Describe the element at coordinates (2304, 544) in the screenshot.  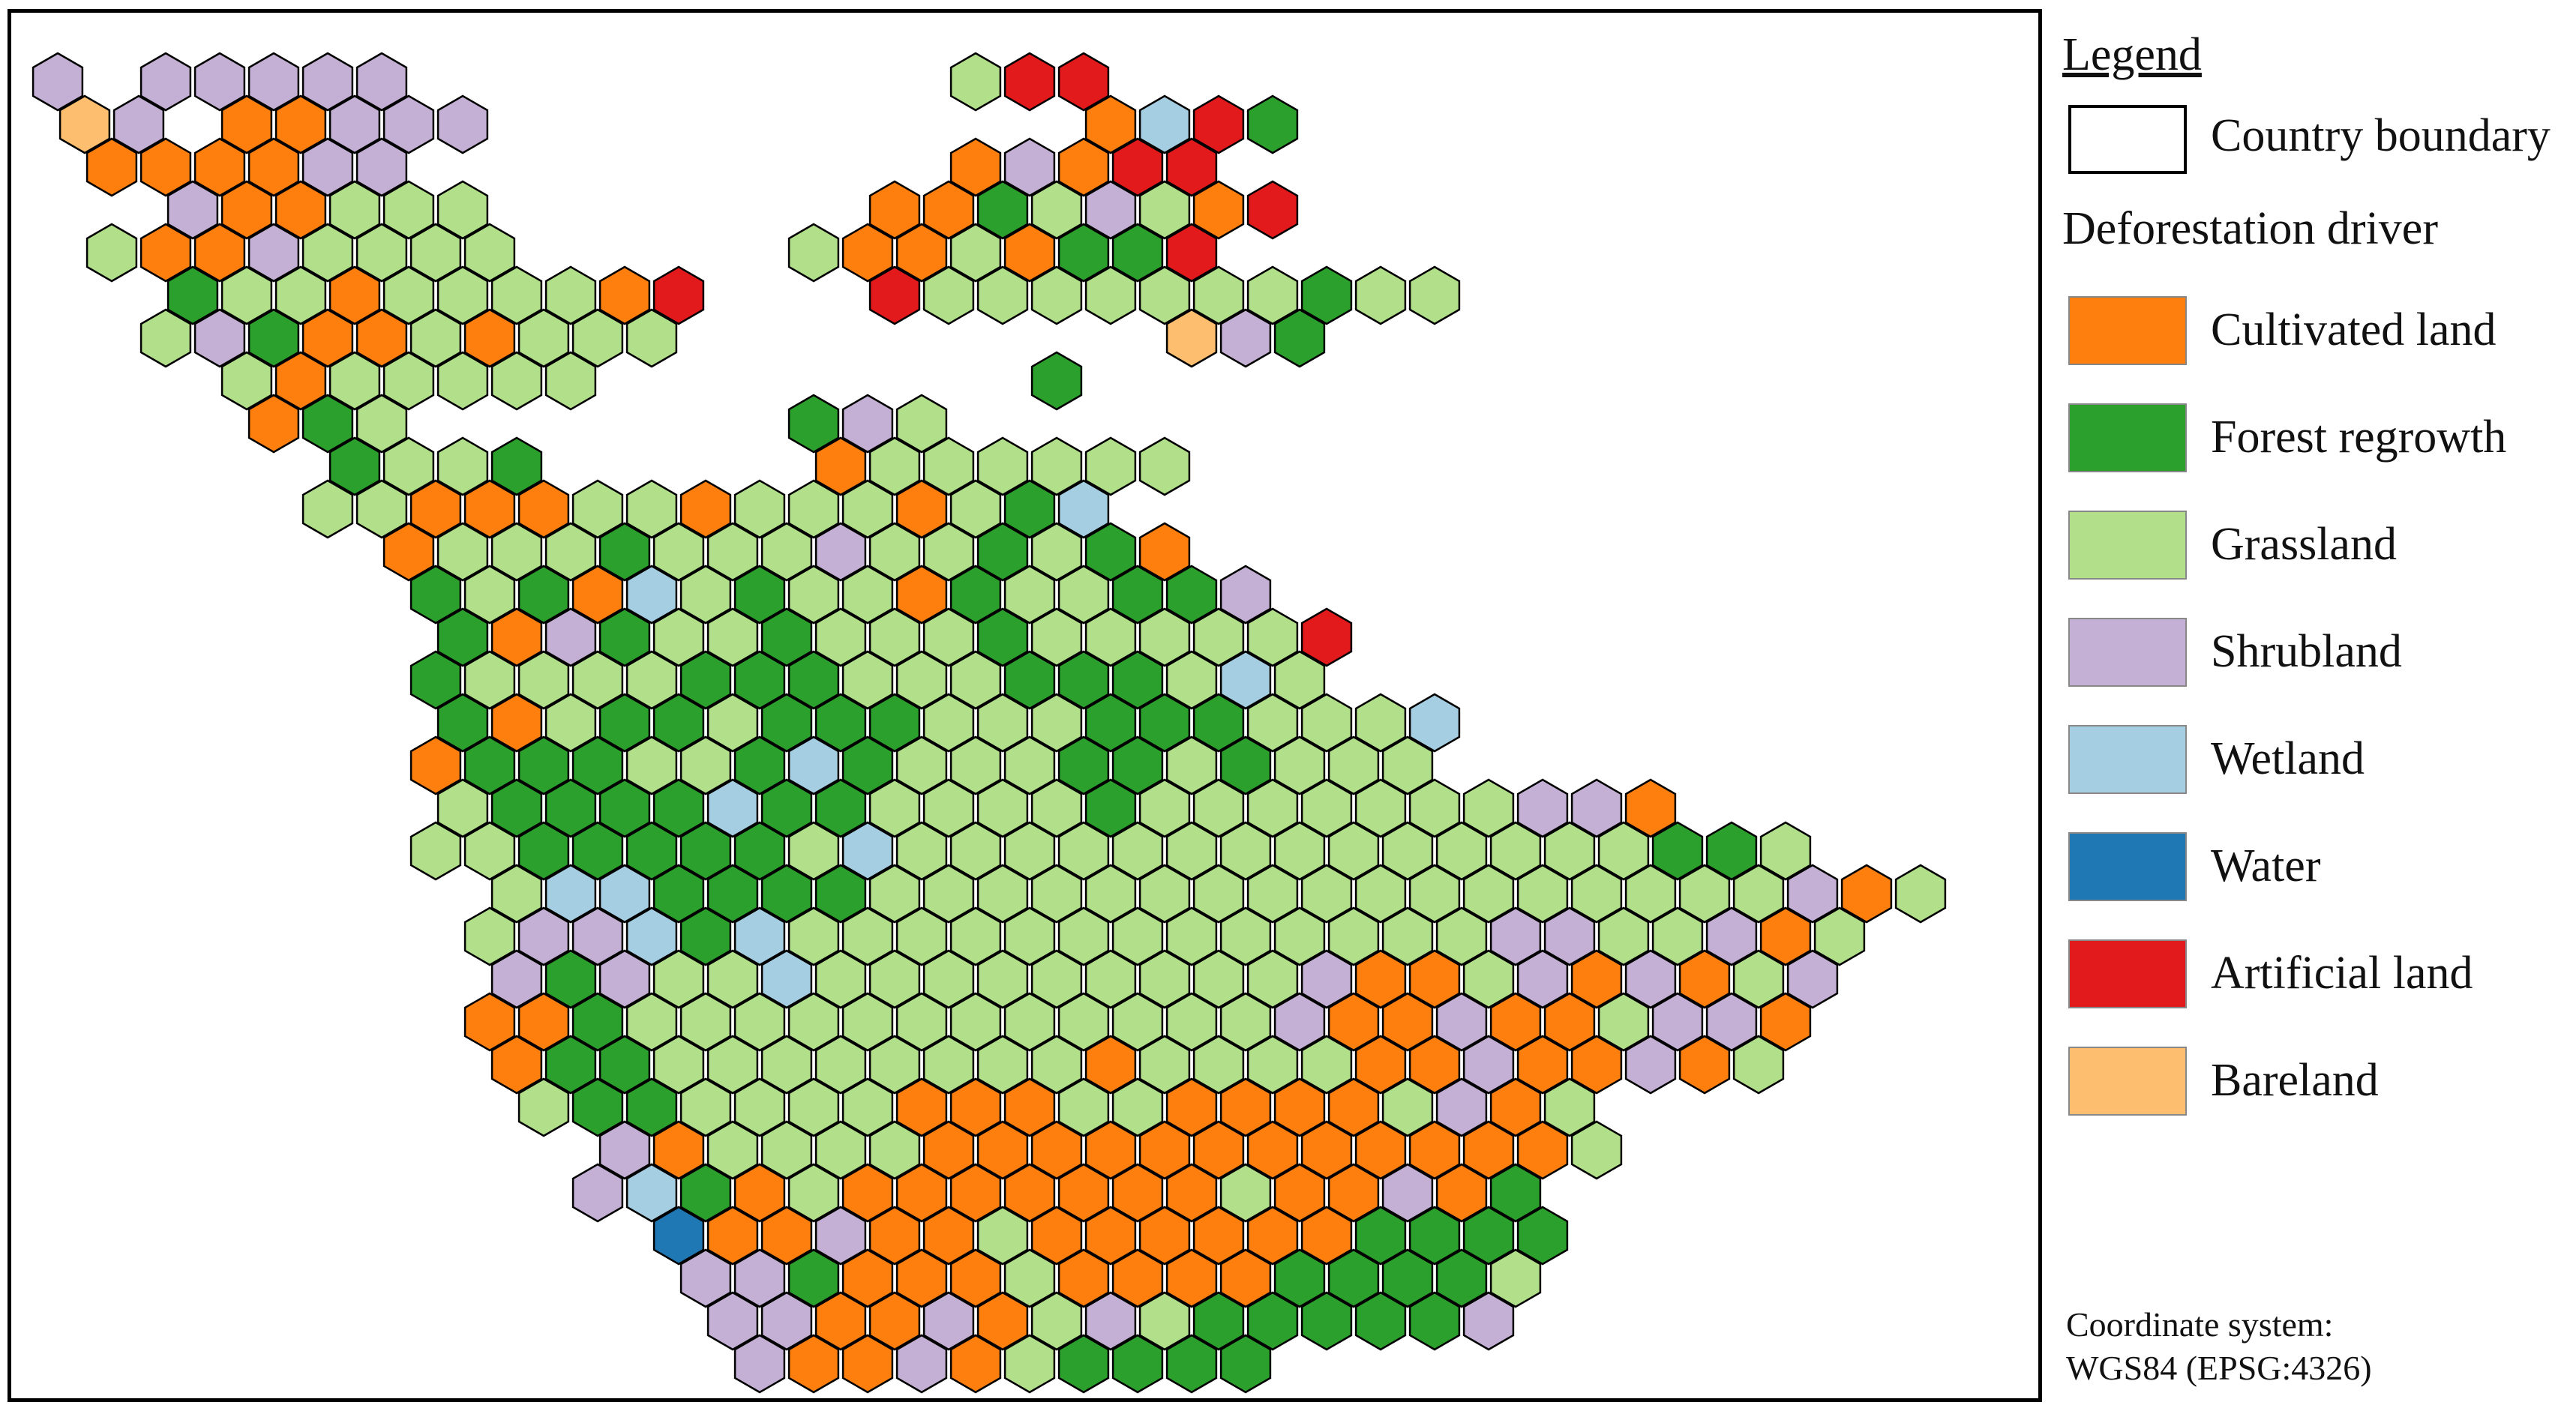
I see `legend-label: Grassland` at that location.